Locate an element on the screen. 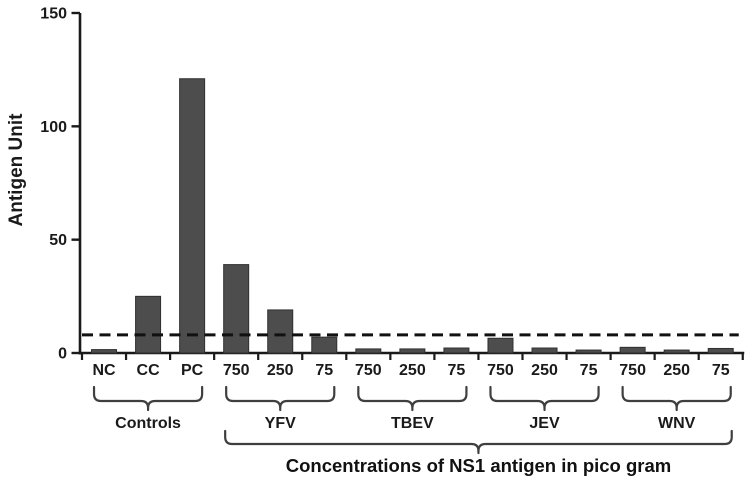 This screenshot has width=749, height=483. bar-Controls-PC is located at coordinates (192, 216).